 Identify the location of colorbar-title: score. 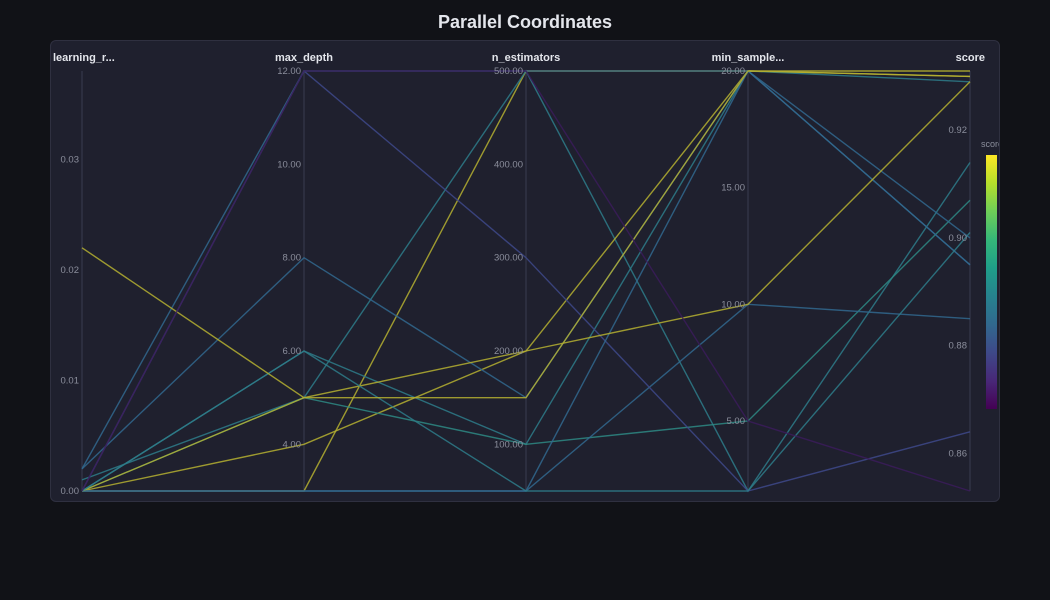
(990, 144).